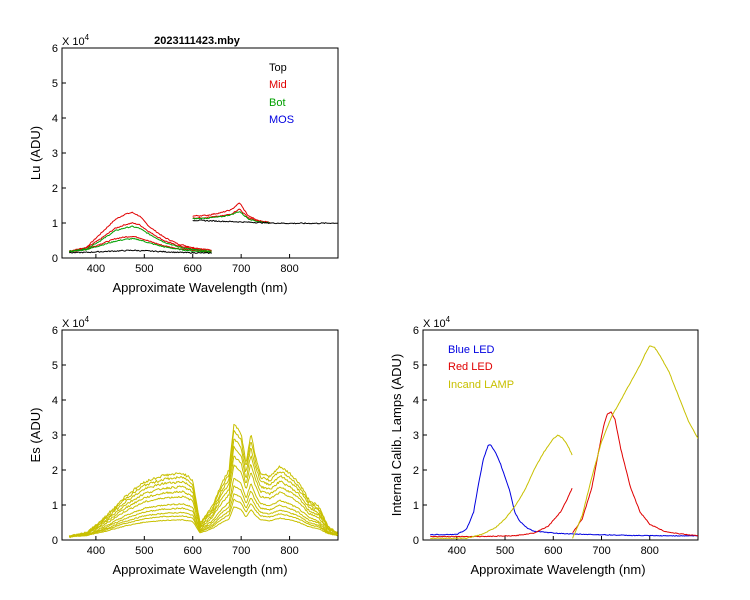  What do you see at coordinates (278, 85) in the screenshot?
I see `legend-mid: Mid` at bounding box center [278, 85].